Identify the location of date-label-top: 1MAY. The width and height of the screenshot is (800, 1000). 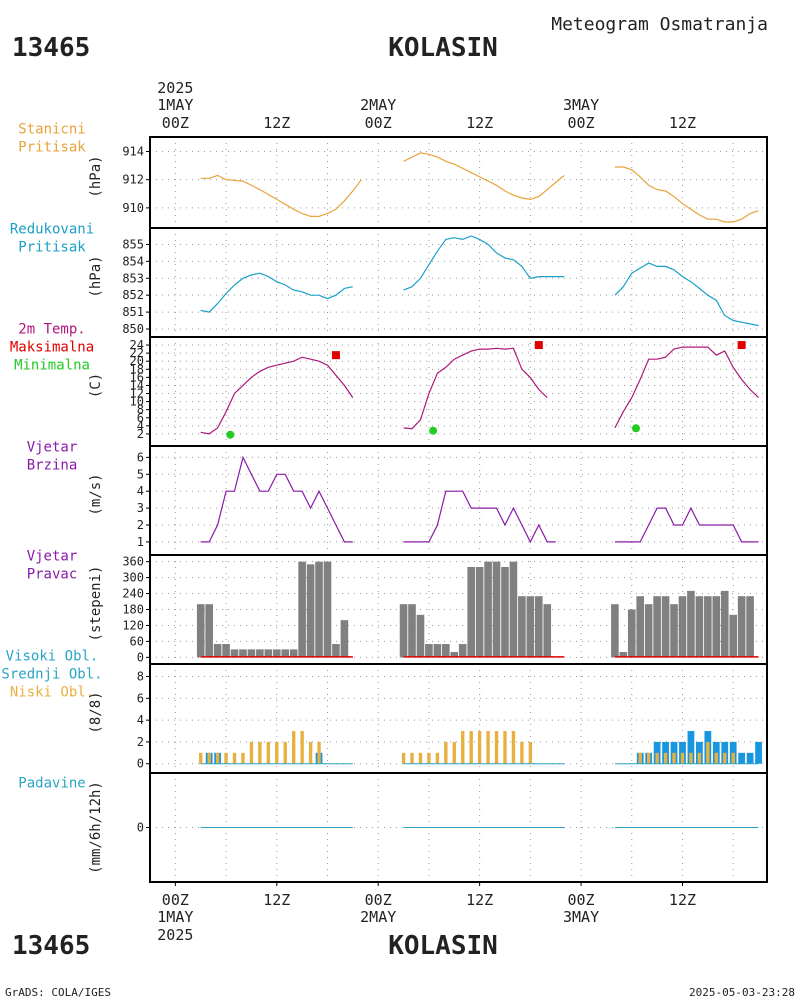
(175, 105).